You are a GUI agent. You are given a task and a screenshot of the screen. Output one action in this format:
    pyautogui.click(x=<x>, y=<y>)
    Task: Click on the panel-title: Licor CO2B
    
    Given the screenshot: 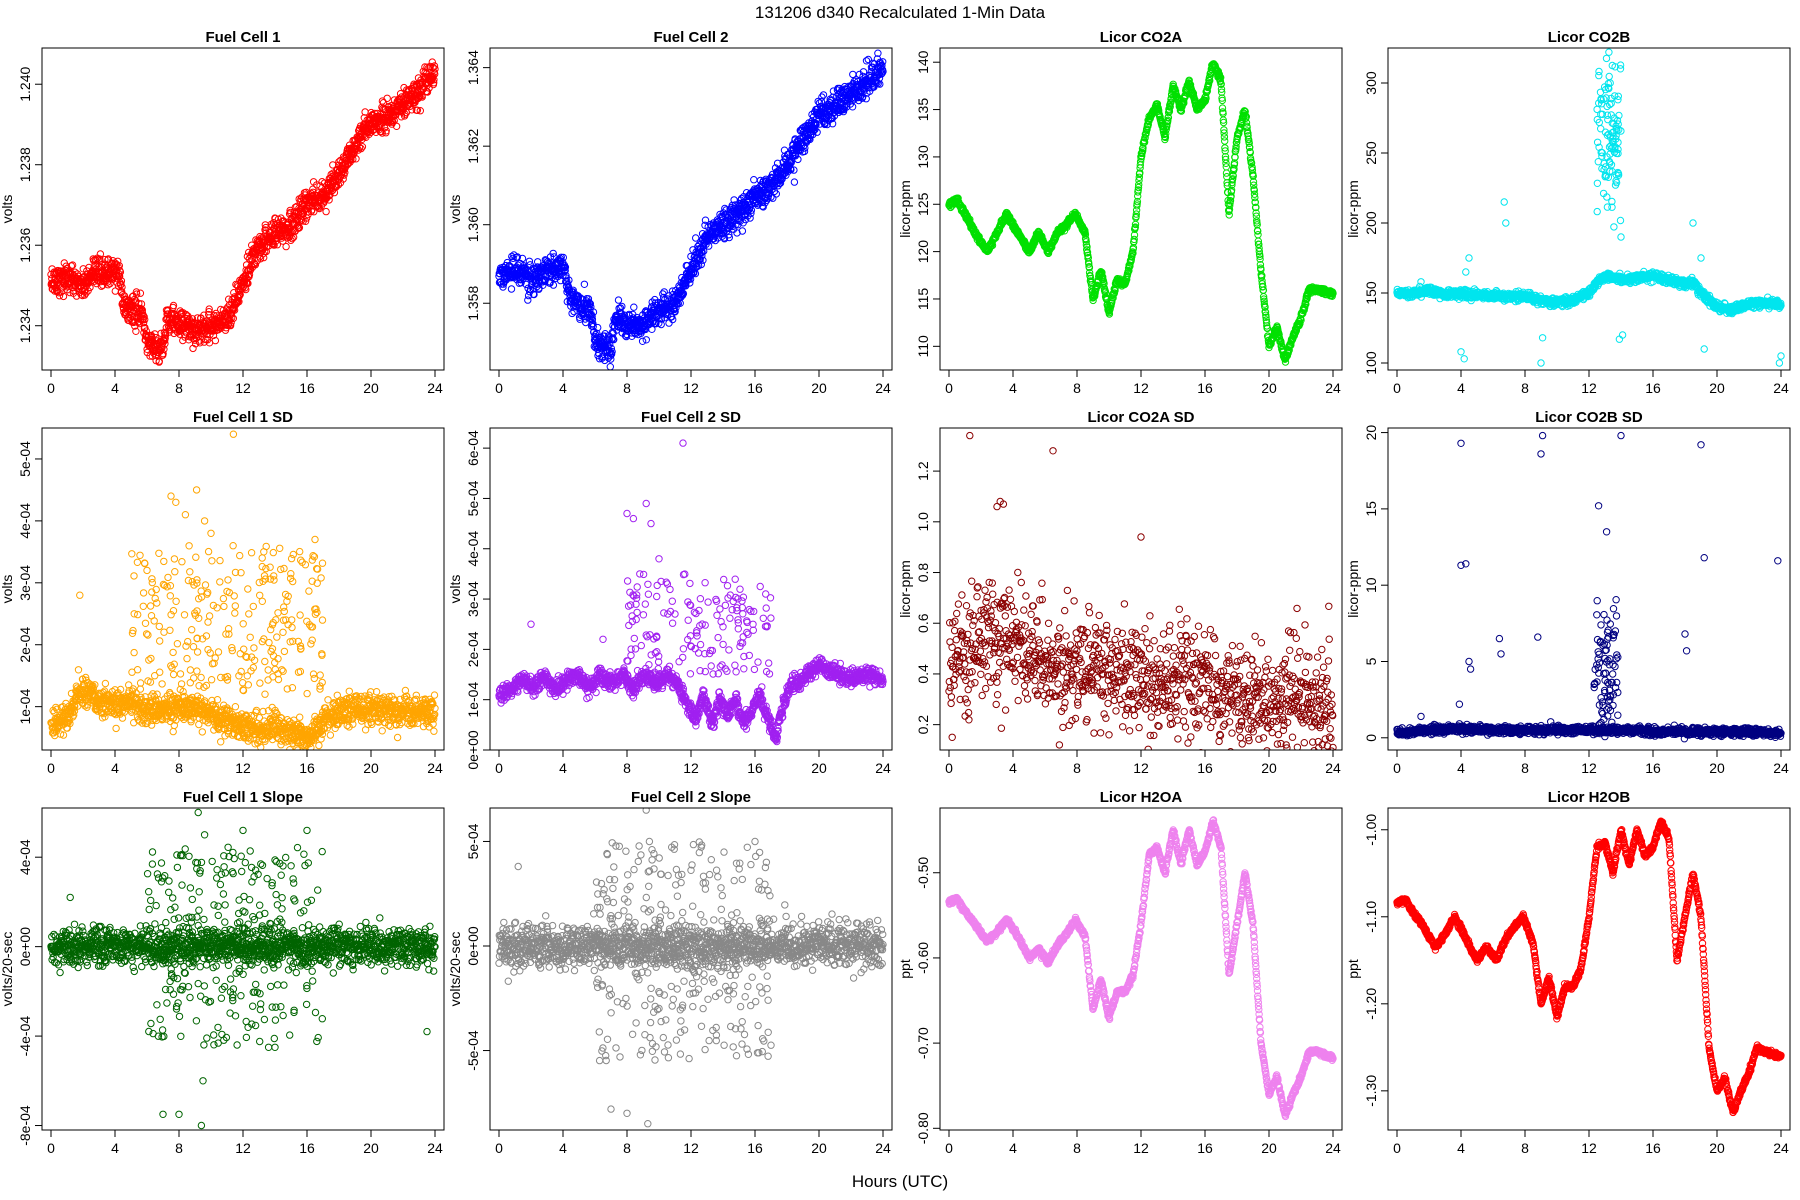 What is the action you would take?
    pyautogui.click(x=1589, y=37)
    